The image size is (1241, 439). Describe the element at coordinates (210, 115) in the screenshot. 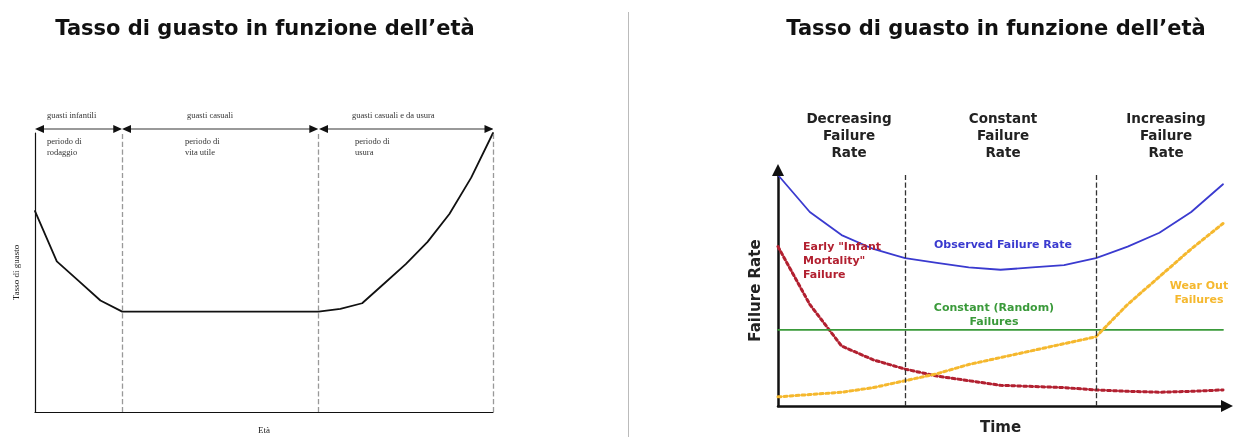

I see `text: guasti casuali` at that location.